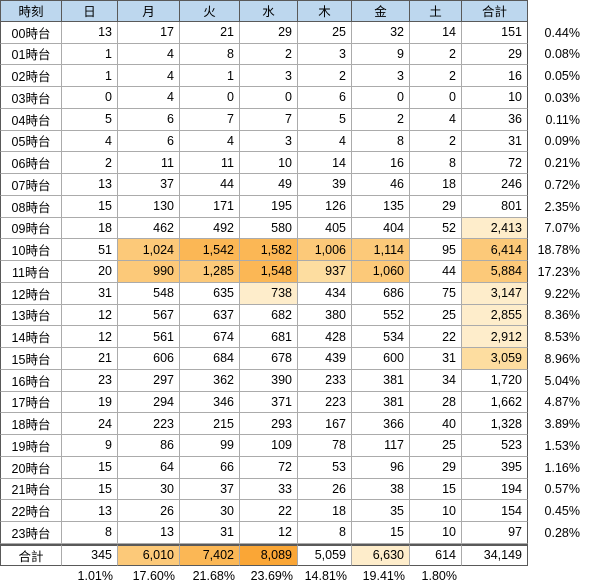  I want to click on footer-value-cell: 6,630, so click(381, 554).